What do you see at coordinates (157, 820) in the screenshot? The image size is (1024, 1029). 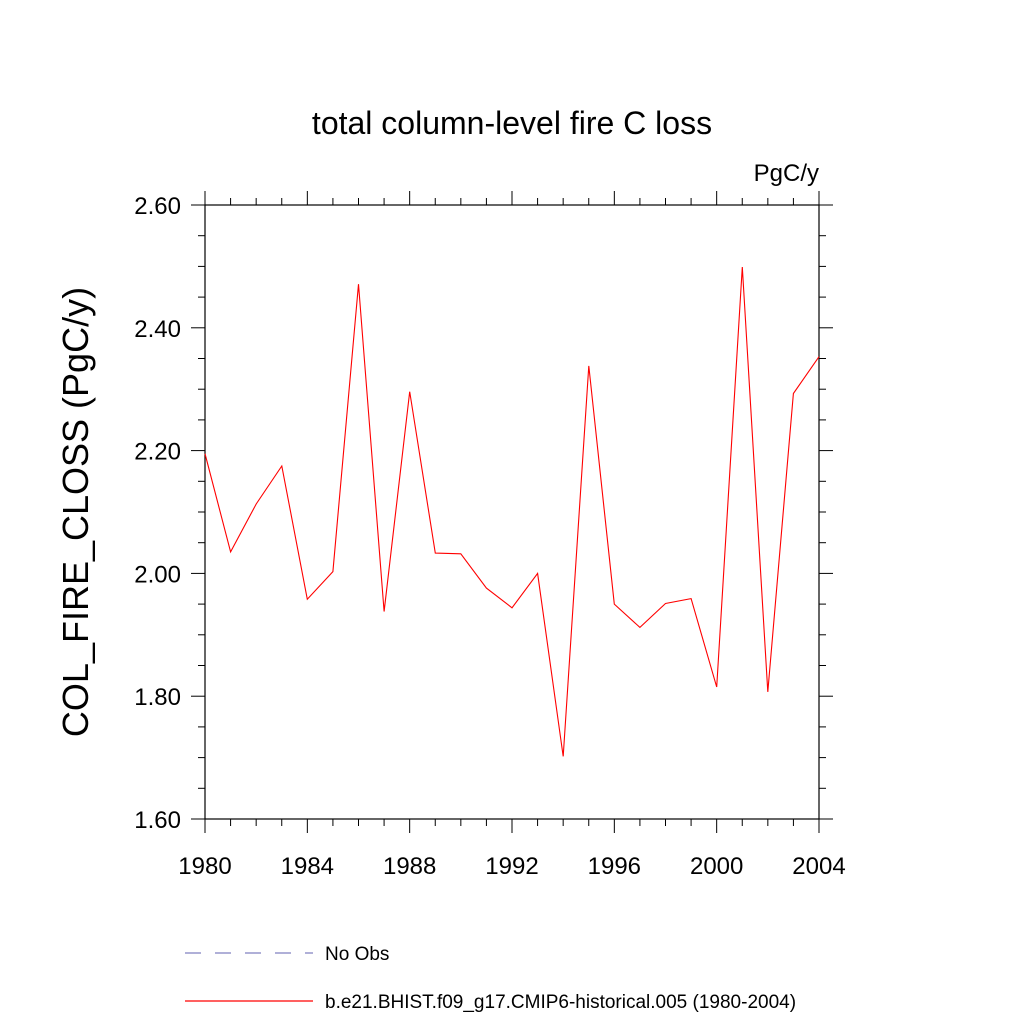 I see `y-tick-label: 1.60` at bounding box center [157, 820].